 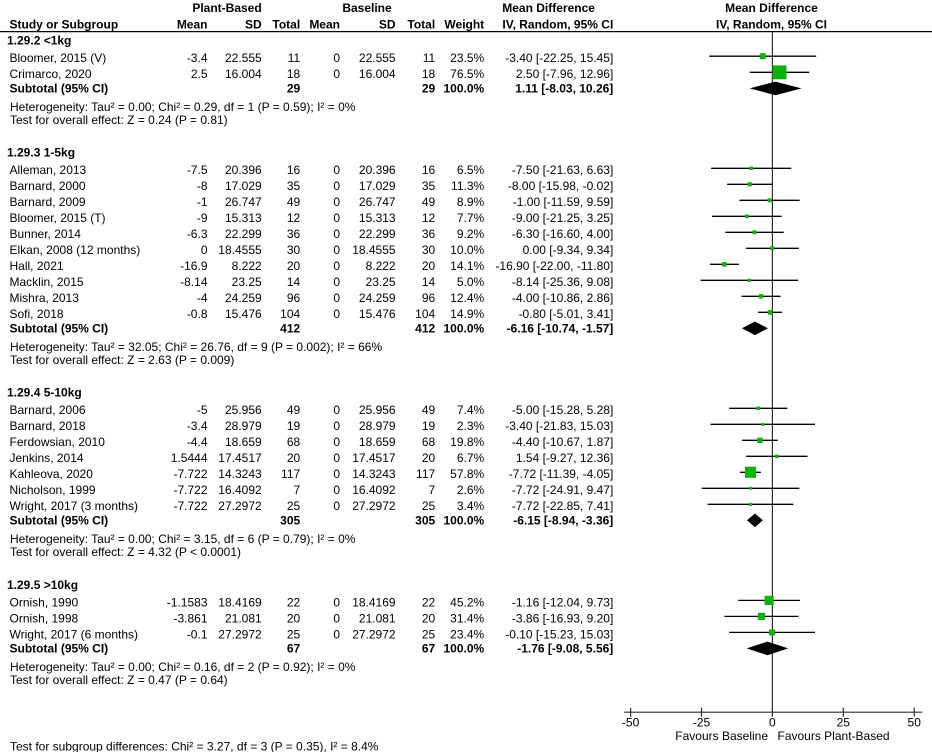 What do you see at coordinates (44, 393) in the screenshot?
I see `svg-text: 1.29.4 5-10kg` at bounding box center [44, 393].